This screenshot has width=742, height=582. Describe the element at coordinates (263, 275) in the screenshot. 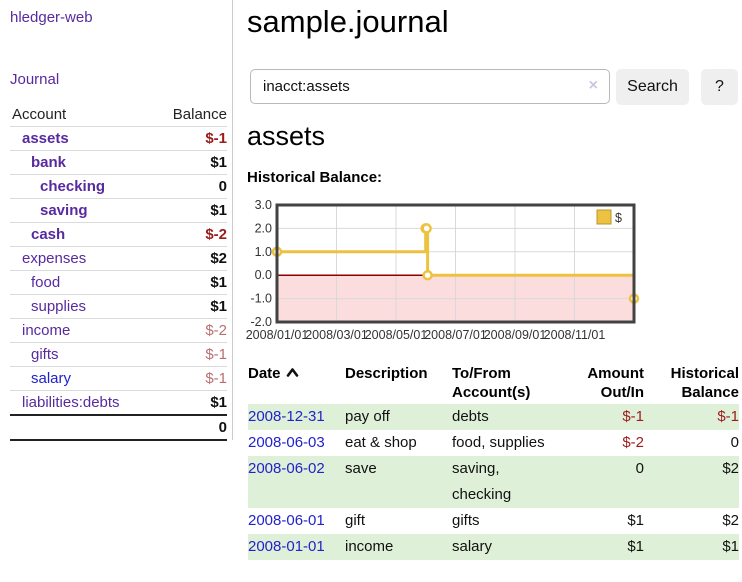

I see `svg-text: 0.0` at that location.